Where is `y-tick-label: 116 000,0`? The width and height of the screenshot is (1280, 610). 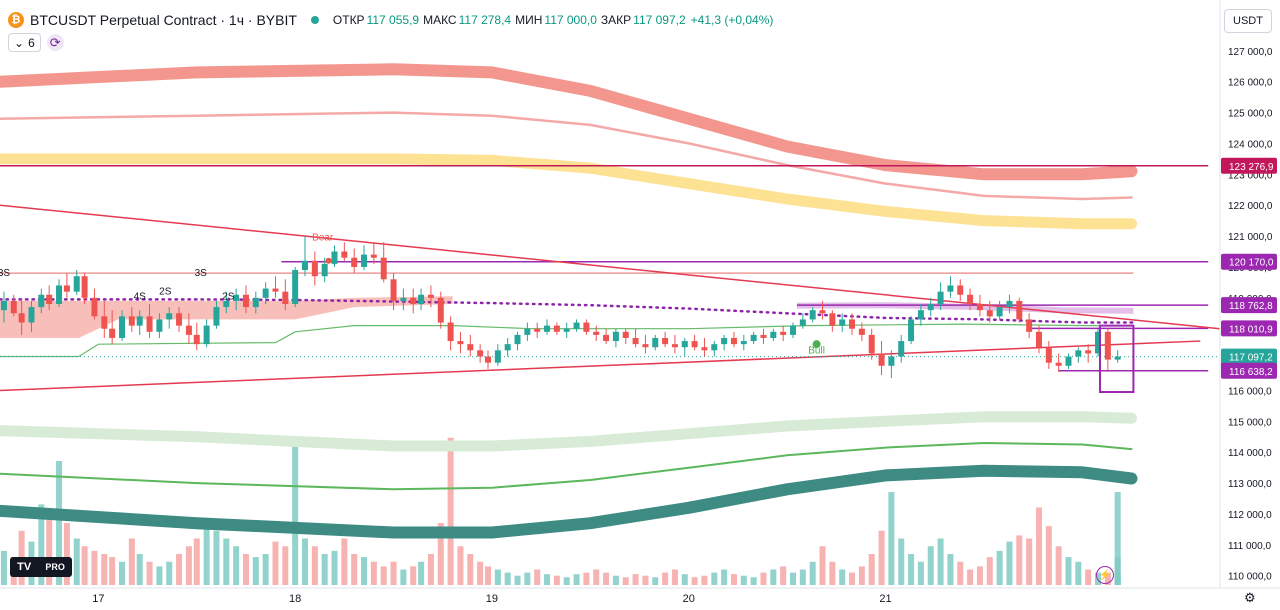 y-tick-label: 116 000,0 is located at coordinates (1250, 391).